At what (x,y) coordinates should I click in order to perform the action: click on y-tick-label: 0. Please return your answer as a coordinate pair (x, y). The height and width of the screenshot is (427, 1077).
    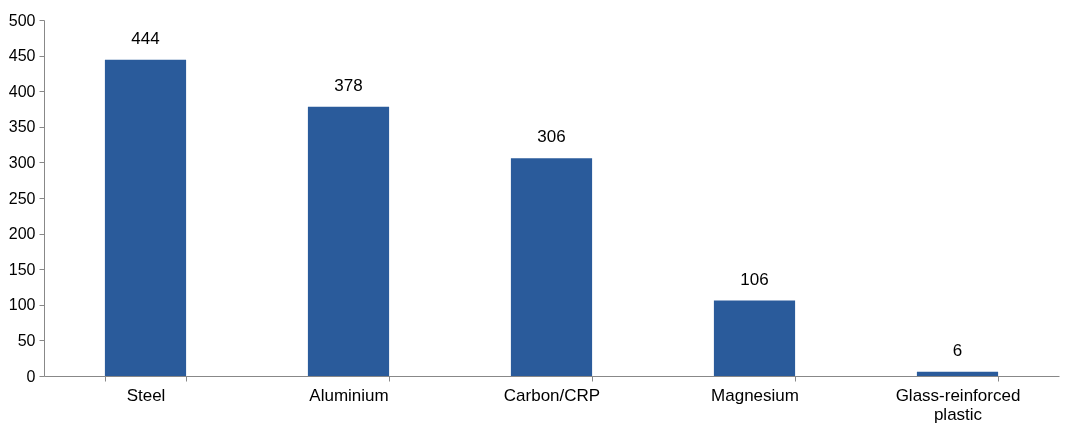
    Looking at the image, I should click on (31, 376).